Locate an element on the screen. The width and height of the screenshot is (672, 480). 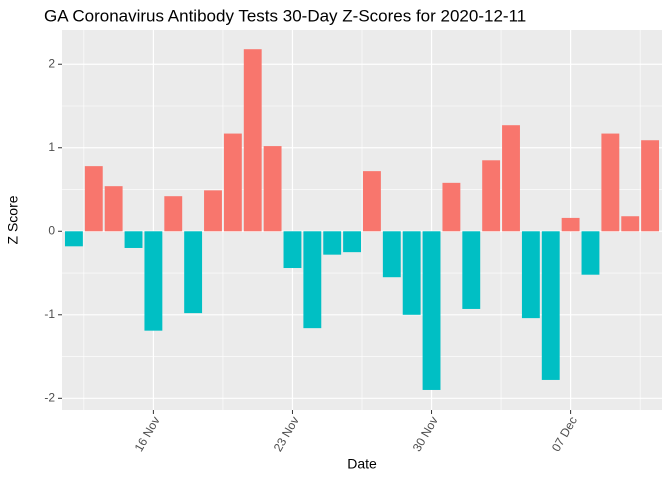
y-tick-label: 1 is located at coordinates (51, 147).